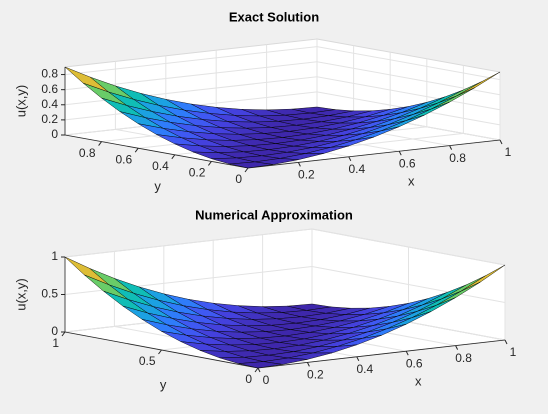  What do you see at coordinates (49, 119) in the screenshot?
I see `z-tick-label: 0.2` at bounding box center [49, 119].